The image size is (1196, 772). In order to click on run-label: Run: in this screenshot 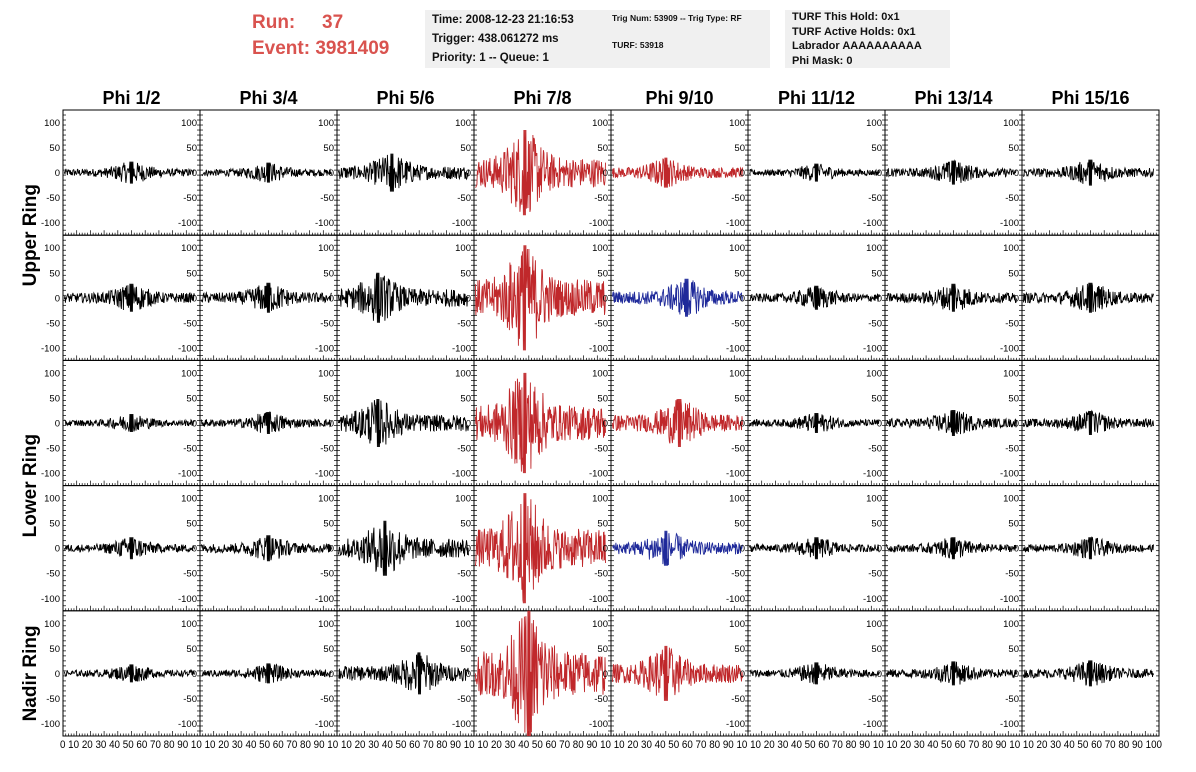, I will do `click(274, 22)`.